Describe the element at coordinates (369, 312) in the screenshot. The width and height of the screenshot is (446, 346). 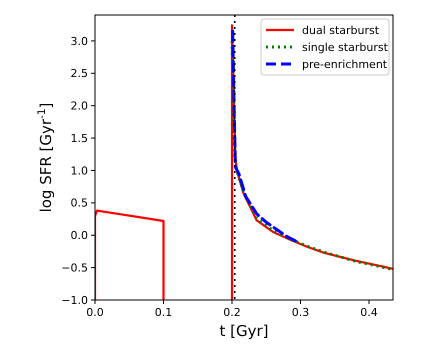
I see `x-tick-label: 0.4` at that location.